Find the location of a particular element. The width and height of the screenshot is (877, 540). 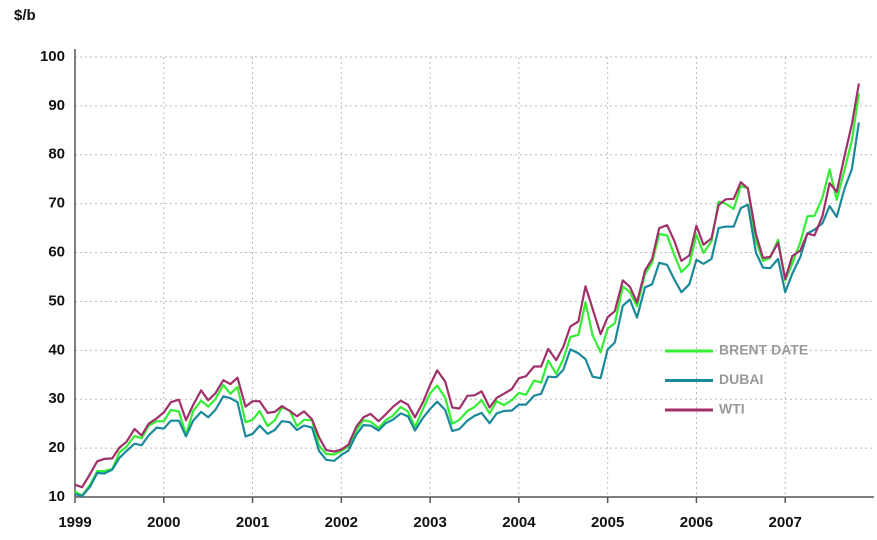

x-tick-label: 2000 is located at coordinates (163, 522).